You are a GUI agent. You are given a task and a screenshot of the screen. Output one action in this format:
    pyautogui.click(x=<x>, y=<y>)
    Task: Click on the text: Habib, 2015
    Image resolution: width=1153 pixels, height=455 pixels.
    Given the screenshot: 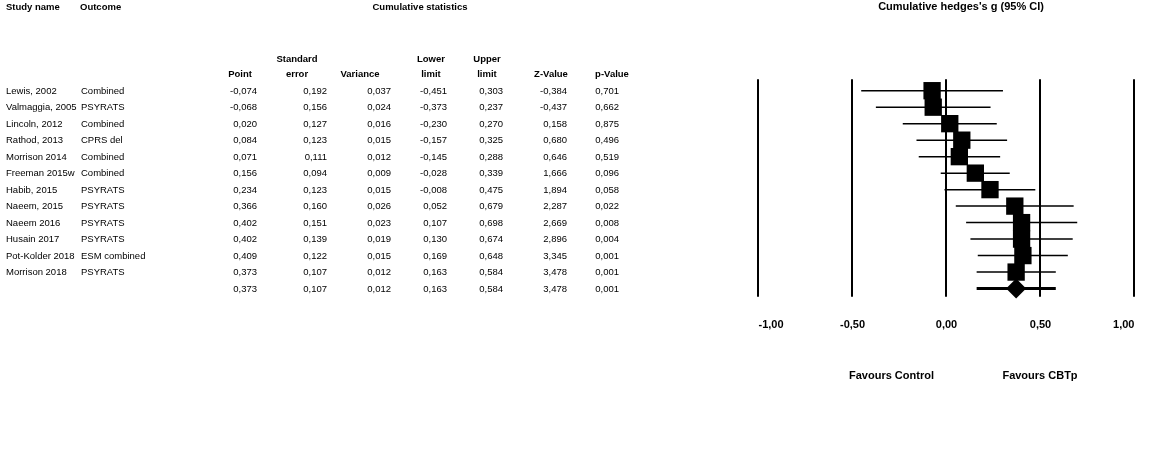 What is the action you would take?
    pyautogui.click(x=32, y=189)
    